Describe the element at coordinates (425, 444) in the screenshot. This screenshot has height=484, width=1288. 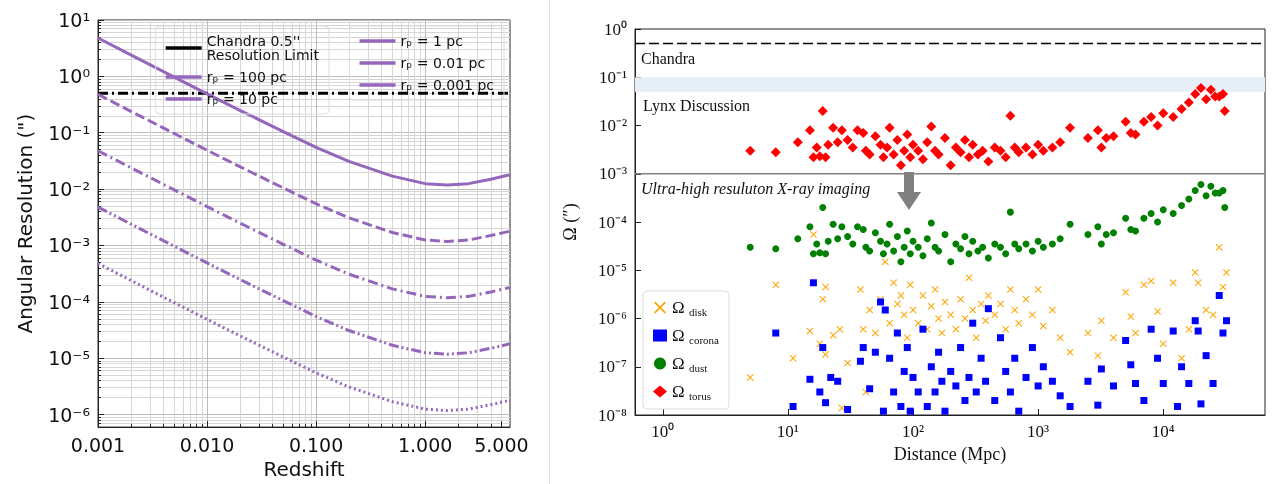
I see `x-tick-label: 1.000` at that location.